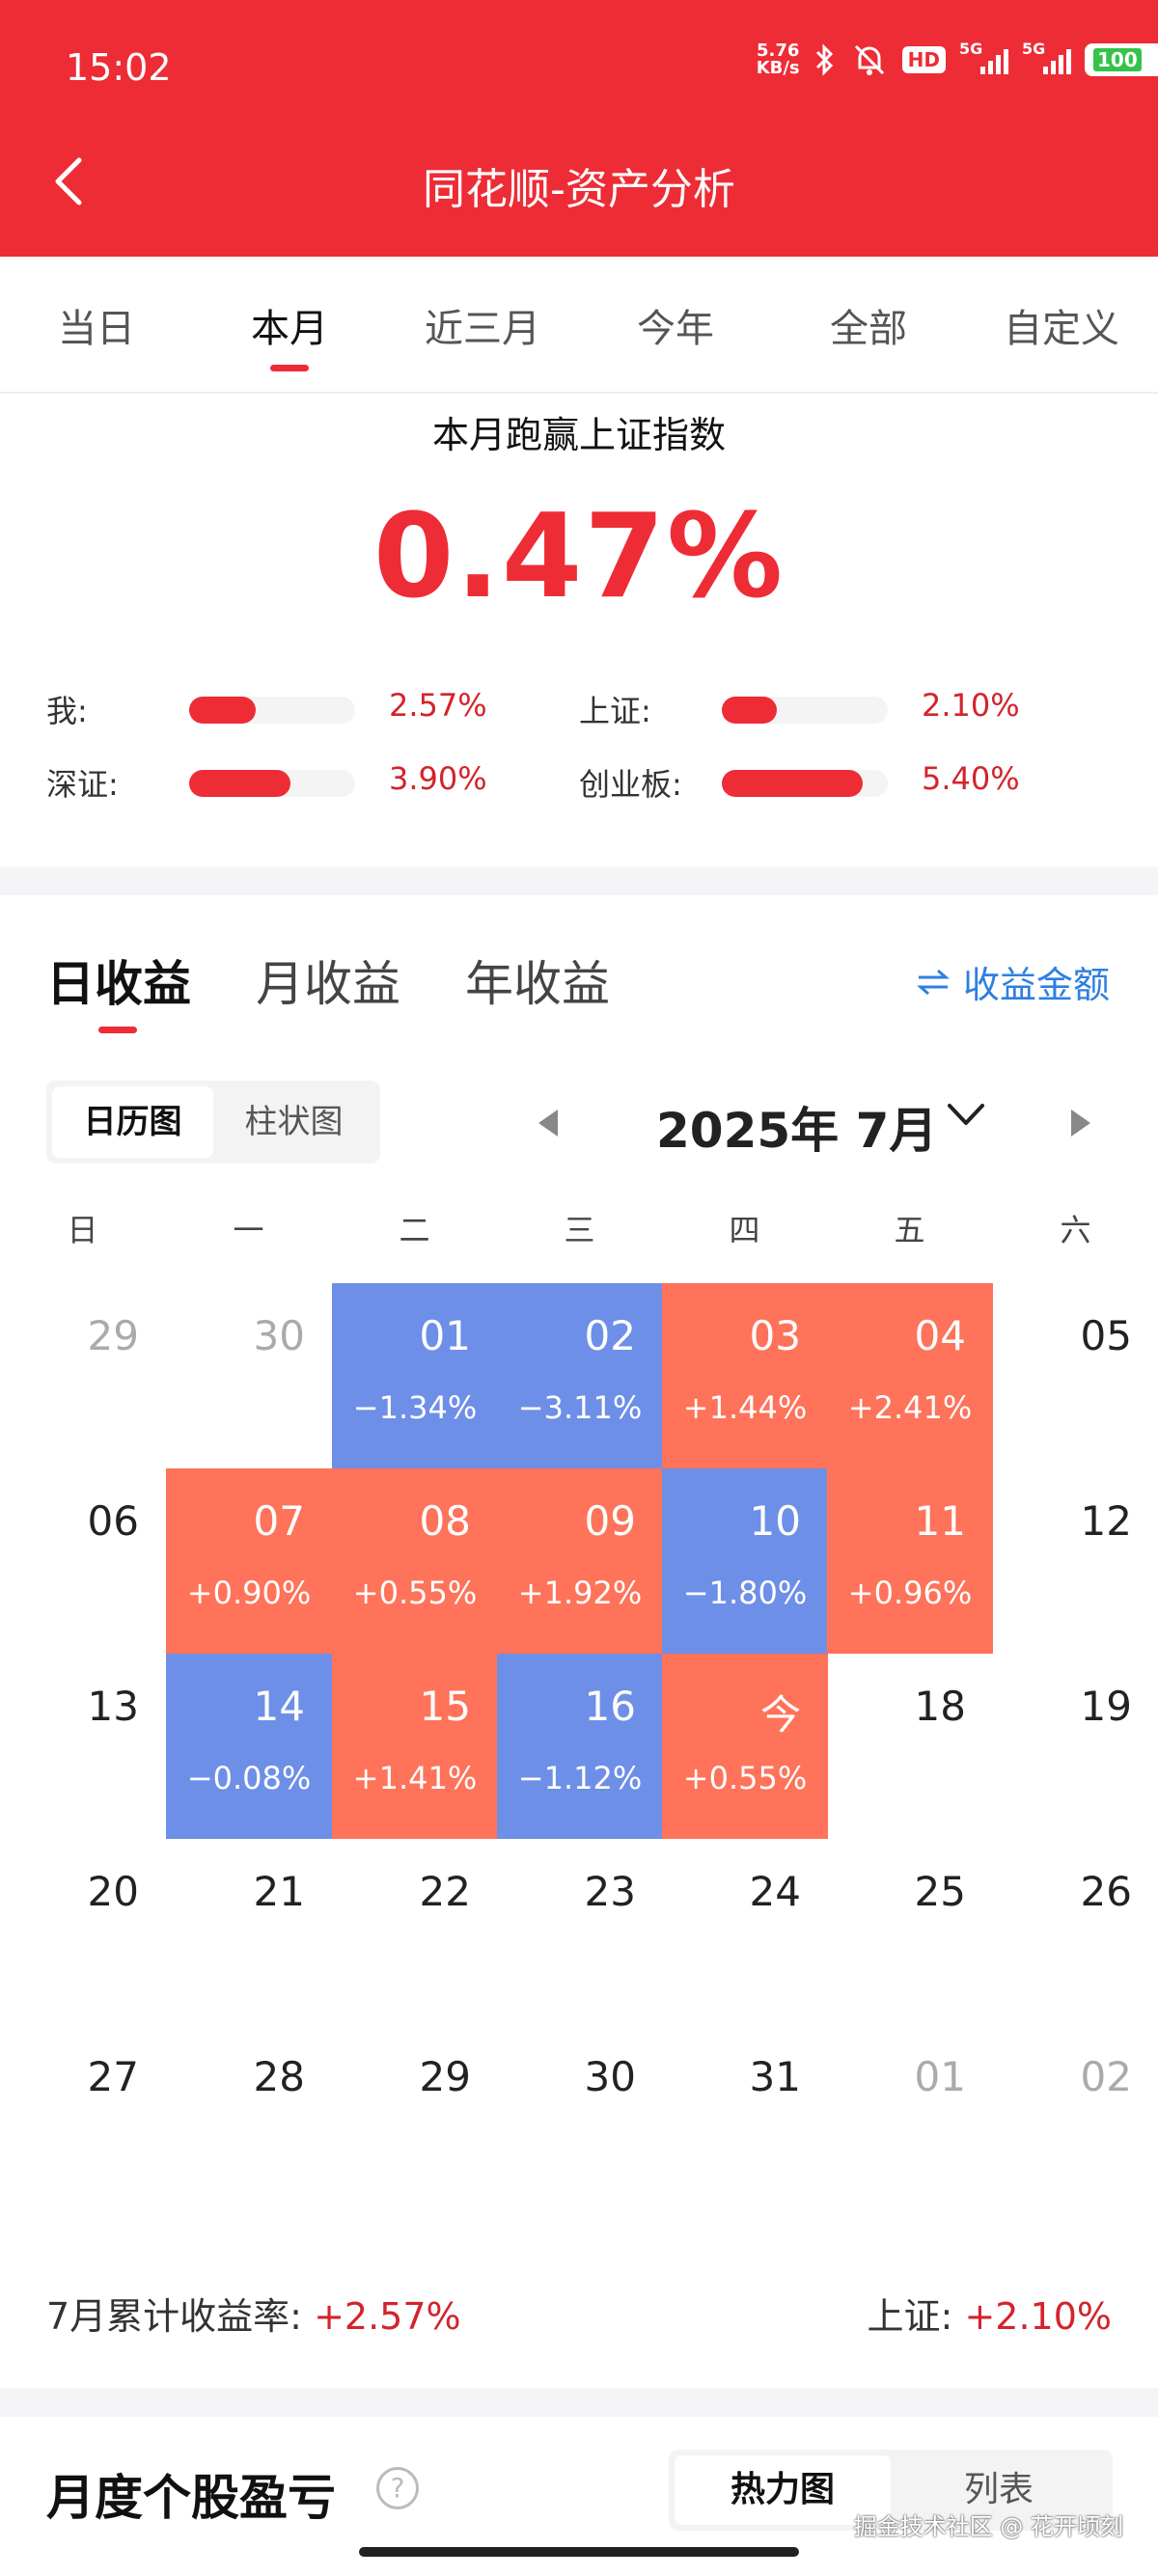 The height and width of the screenshot is (2576, 1158). I want to click on benchmark-mine: 我: 2.57%, so click(297, 707).